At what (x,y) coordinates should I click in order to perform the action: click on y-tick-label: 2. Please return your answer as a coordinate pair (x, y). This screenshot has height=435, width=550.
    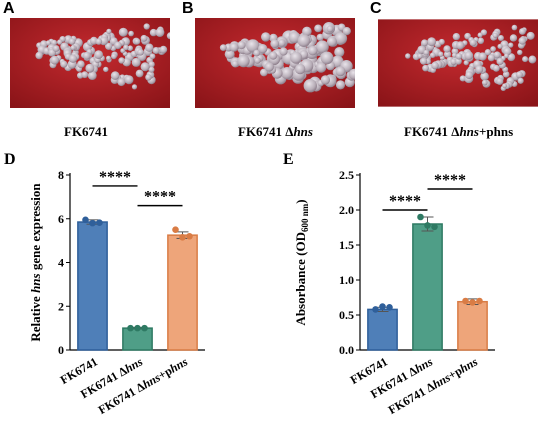
    Looking at the image, I should click on (61, 306).